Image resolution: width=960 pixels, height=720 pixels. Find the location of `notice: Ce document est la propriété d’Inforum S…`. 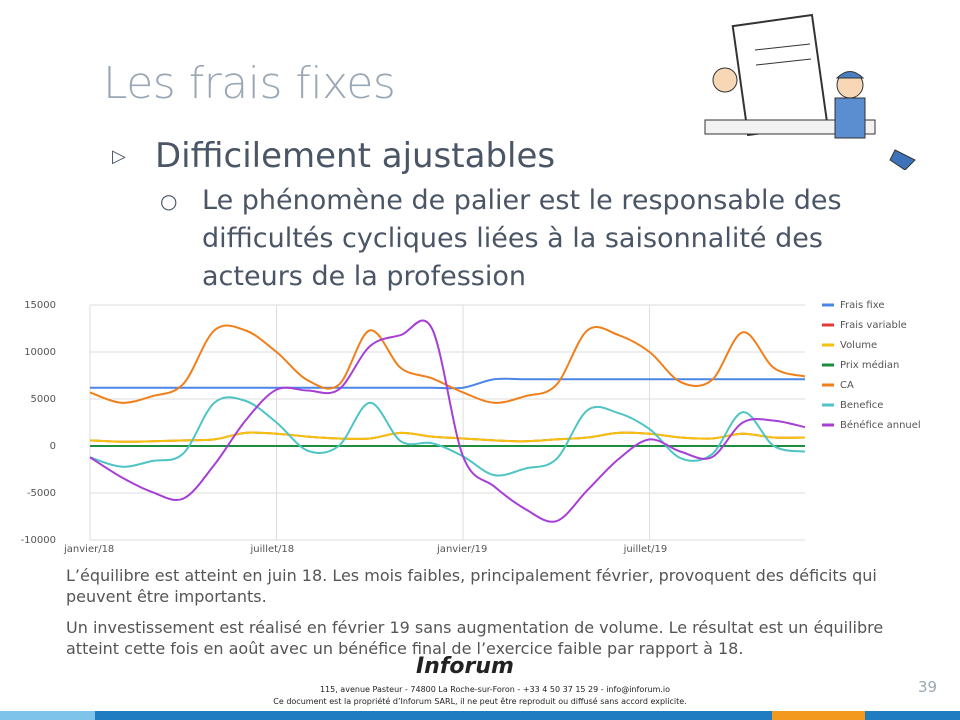

notice: Ce document est la propriété d’Inforum S… is located at coordinates (480, 701).